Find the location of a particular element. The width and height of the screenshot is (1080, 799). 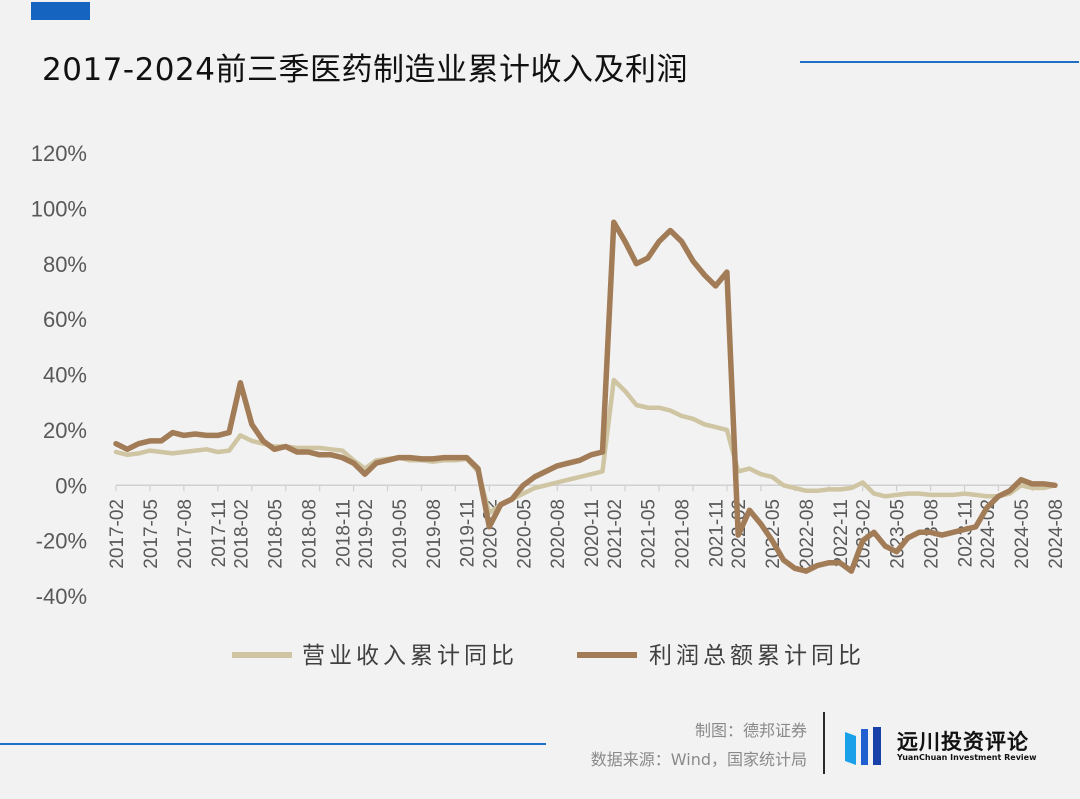

chart-legend: 营业收入累计同比 利润总额累计同比 is located at coordinates (548, 656).